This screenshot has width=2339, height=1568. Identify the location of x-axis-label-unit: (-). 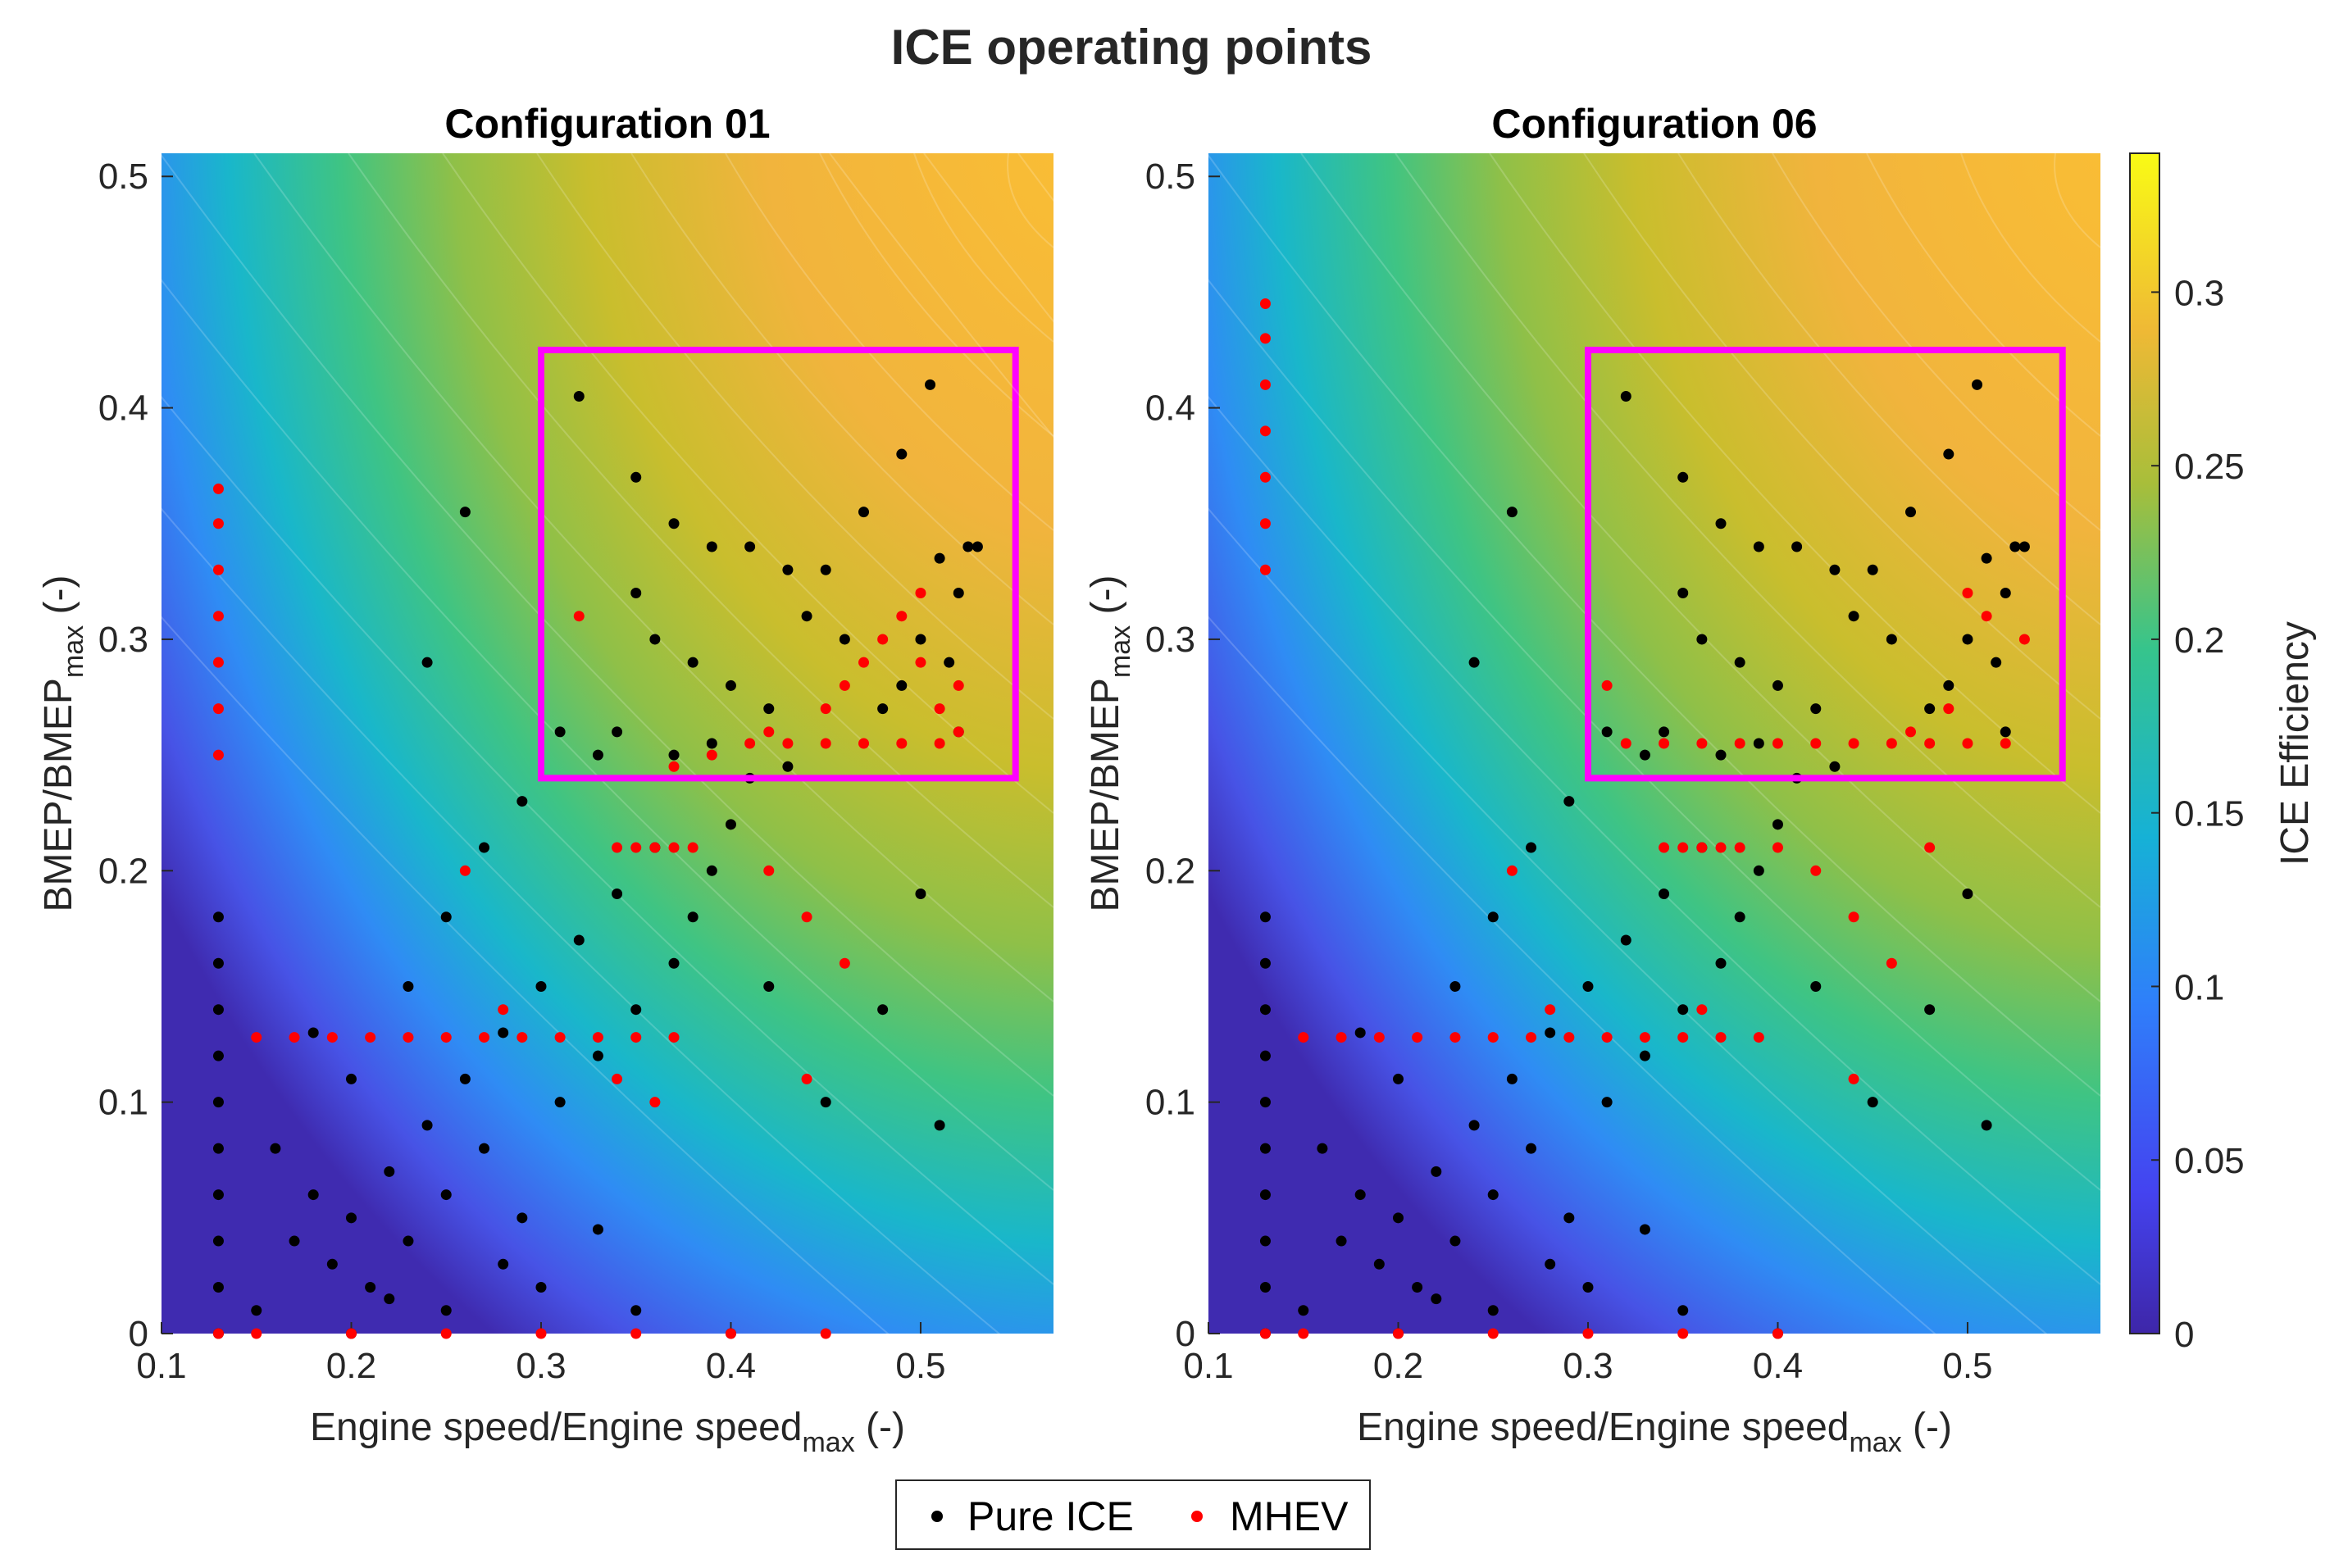
(1927, 1427).